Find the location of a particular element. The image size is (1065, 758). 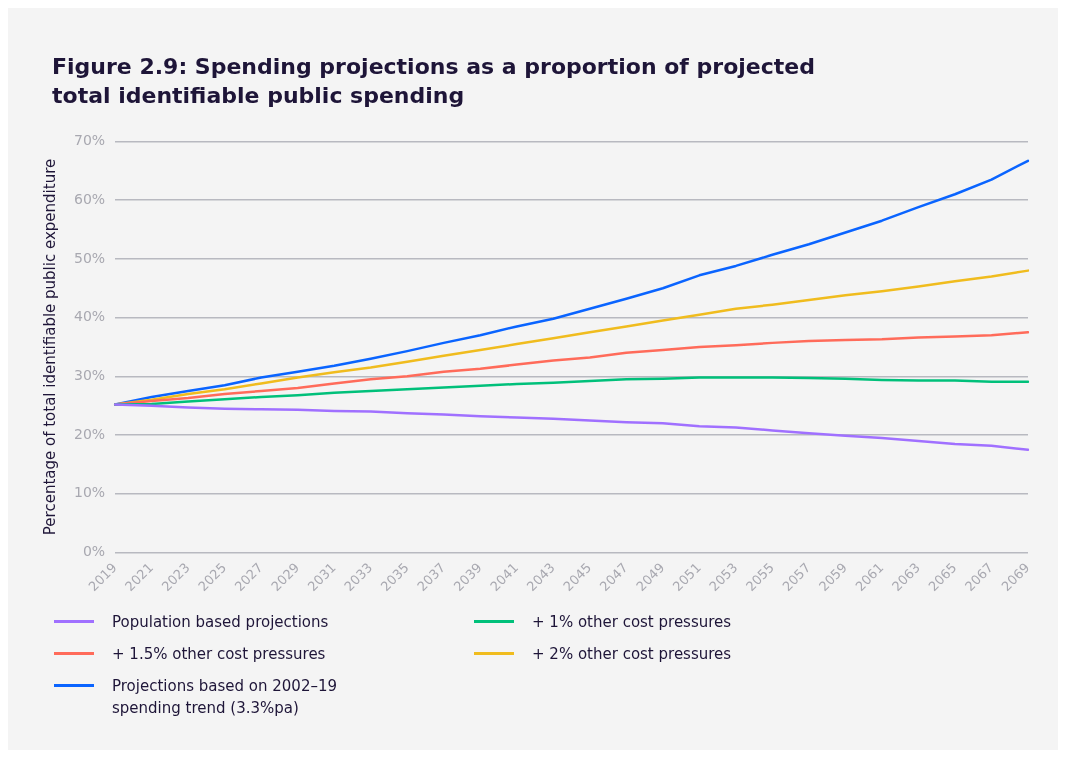

legend-label: + 2% other cost pressures is located at coordinates (632, 654).